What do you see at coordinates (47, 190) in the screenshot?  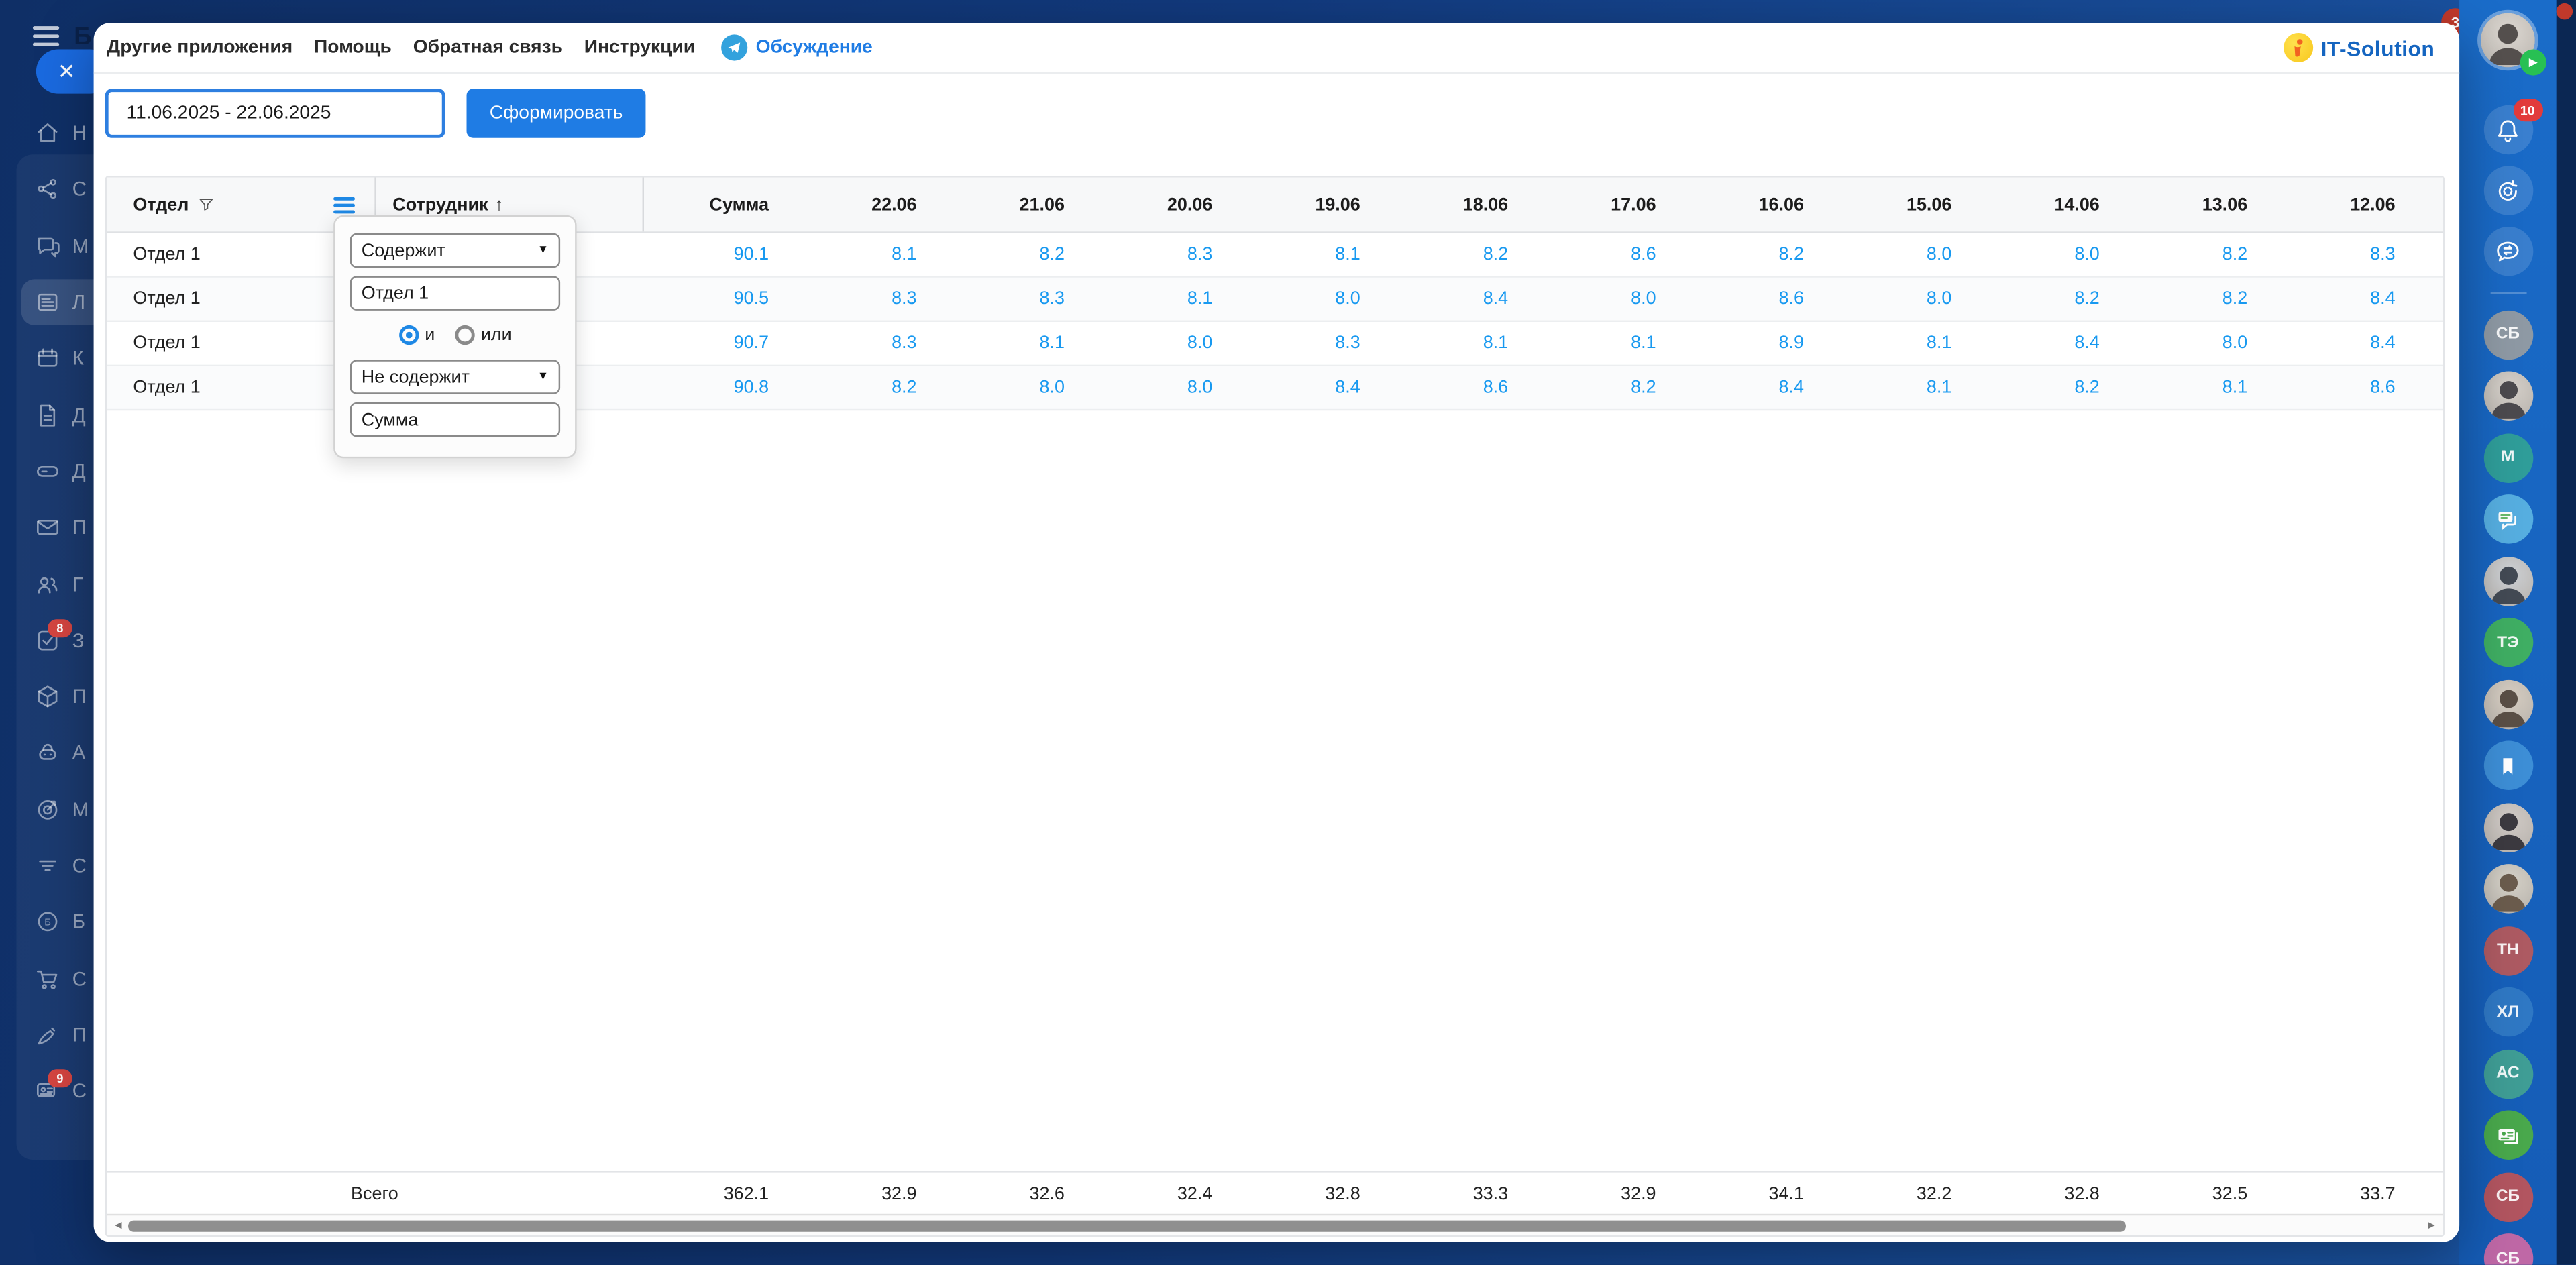 I see `sidebar-item-share: С` at bounding box center [47, 190].